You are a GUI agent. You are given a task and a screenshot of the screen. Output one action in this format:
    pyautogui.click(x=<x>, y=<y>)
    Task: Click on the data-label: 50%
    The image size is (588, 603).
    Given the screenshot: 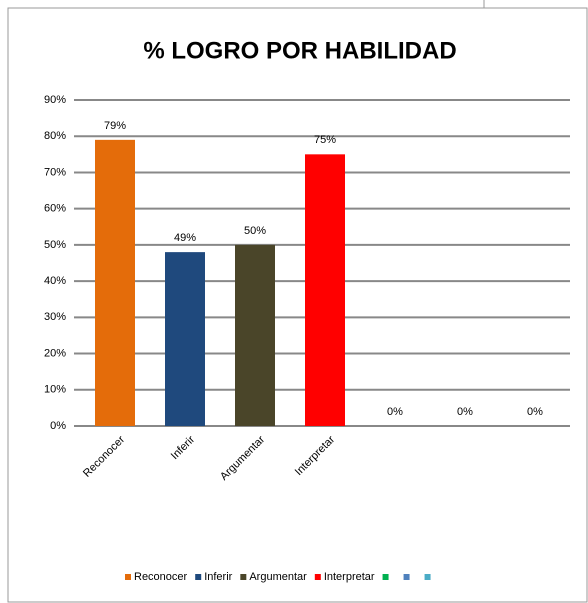 What is the action you would take?
    pyautogui.click(x=255, y=231)
    